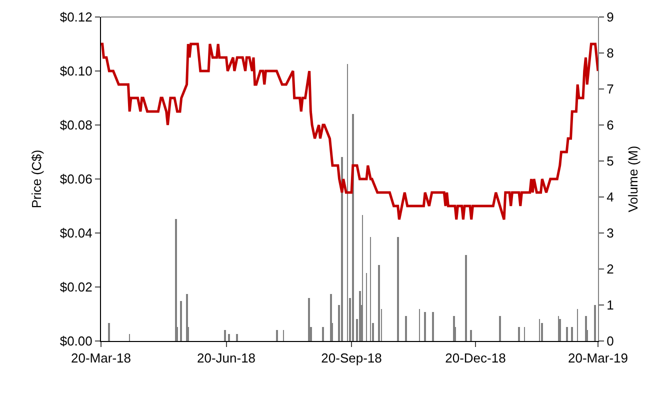 The height and width of the screenshot is (402, 654). I want to click on x-tick-label: 20-Mar-18, so click(101, 358).